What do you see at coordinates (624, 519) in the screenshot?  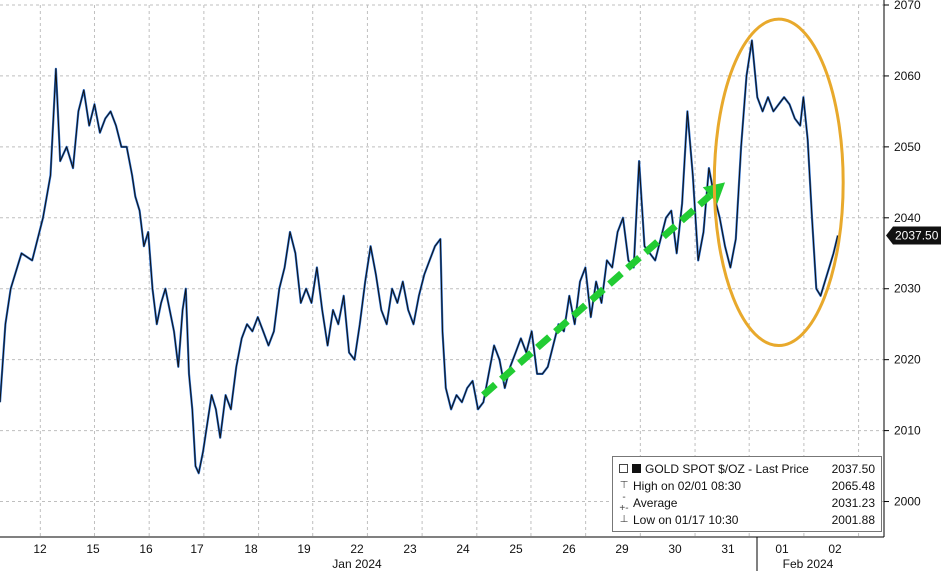 I see `low-marker-icon: ⊥` at bounding box center [624, 519].